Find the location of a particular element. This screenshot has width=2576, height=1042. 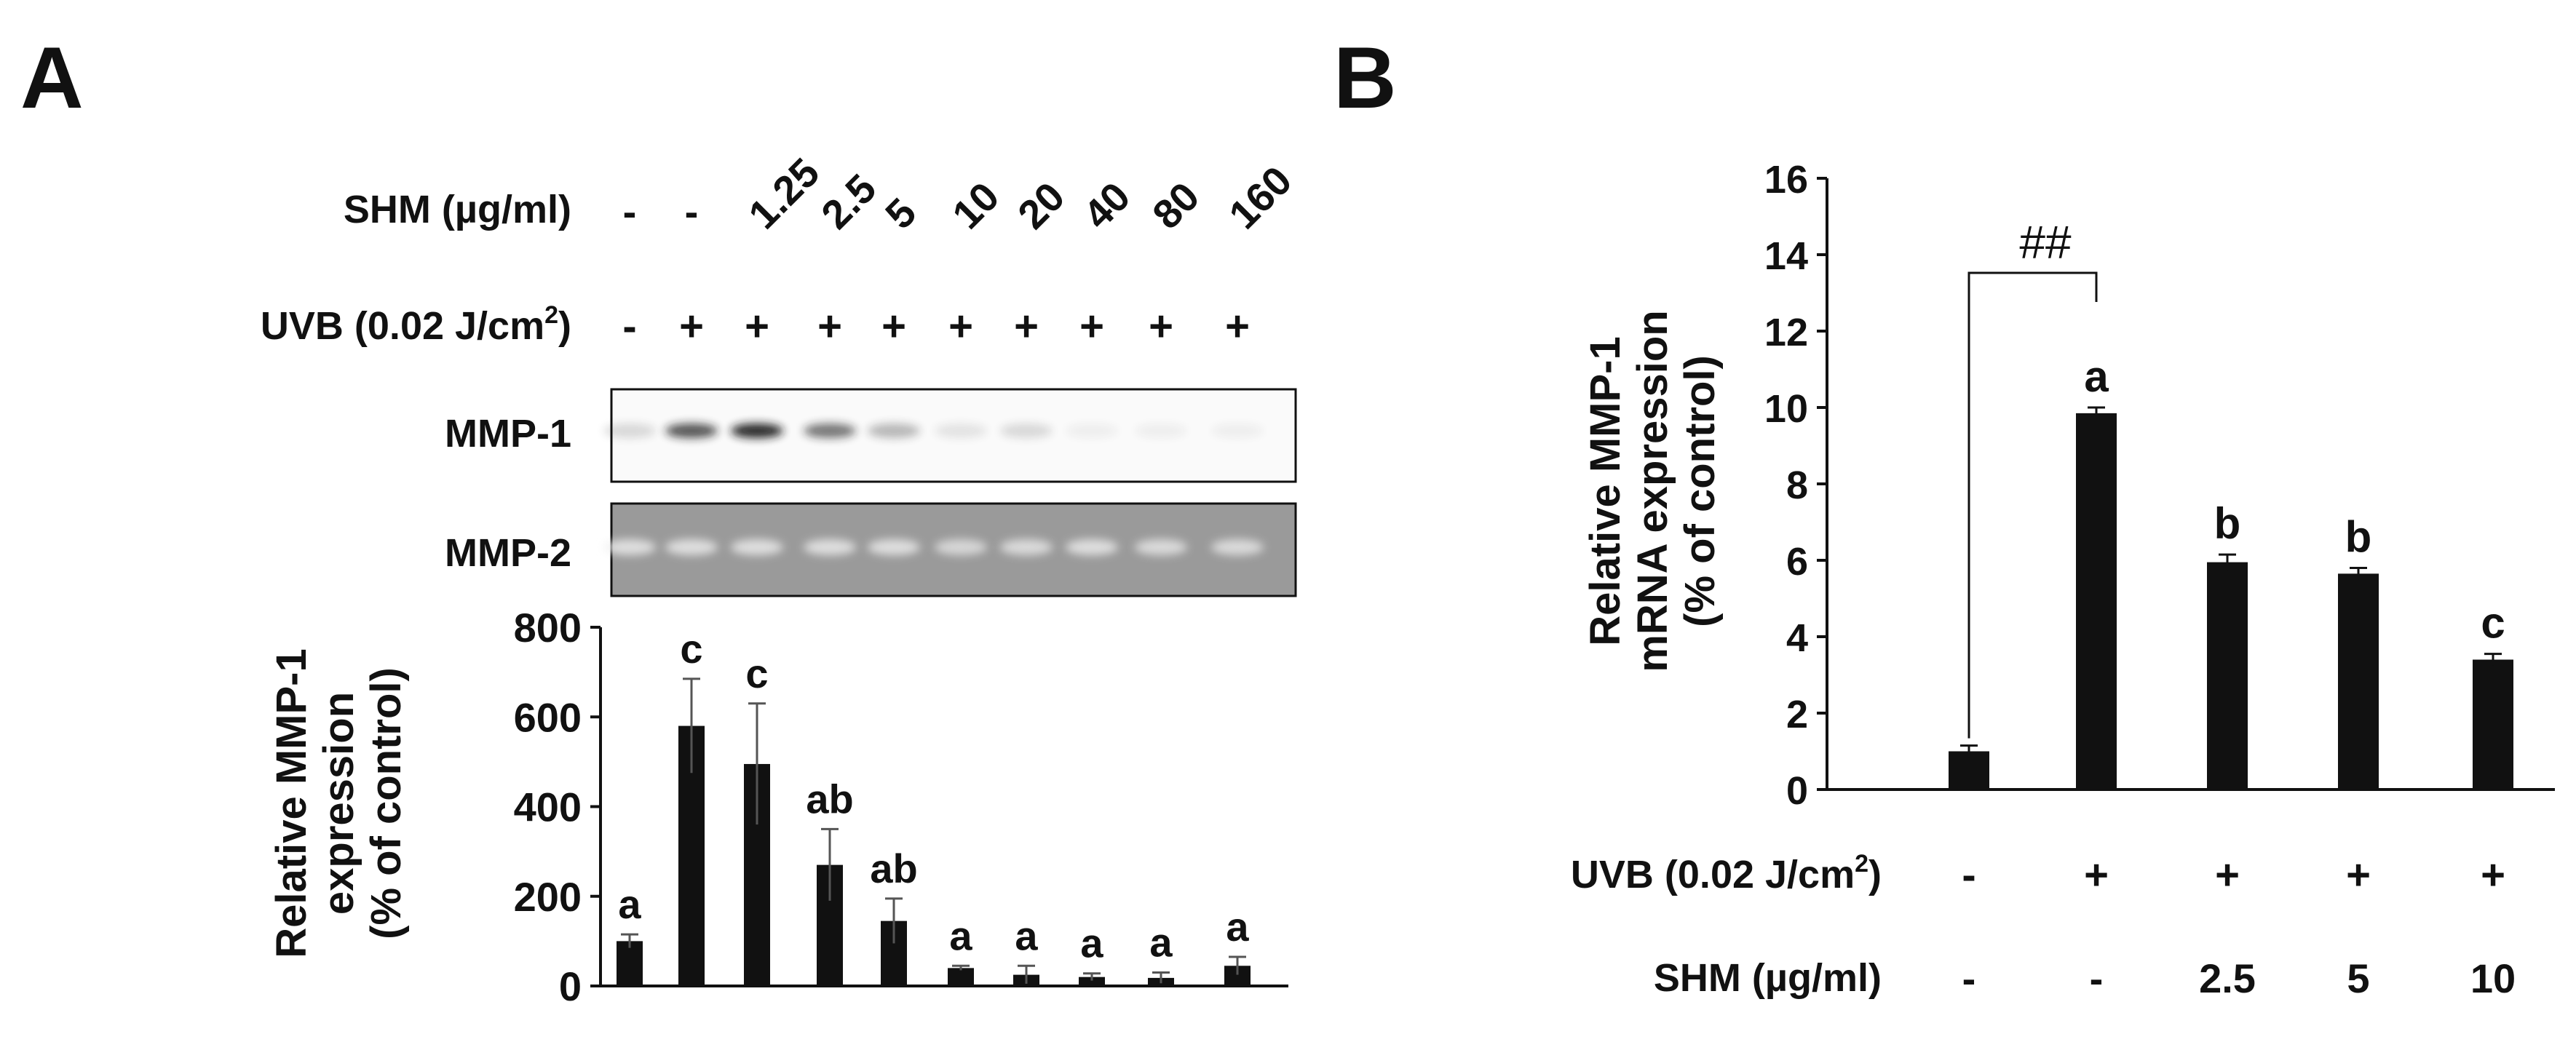

chart-a-letter-4: ab is located at coordinates (893, 868).